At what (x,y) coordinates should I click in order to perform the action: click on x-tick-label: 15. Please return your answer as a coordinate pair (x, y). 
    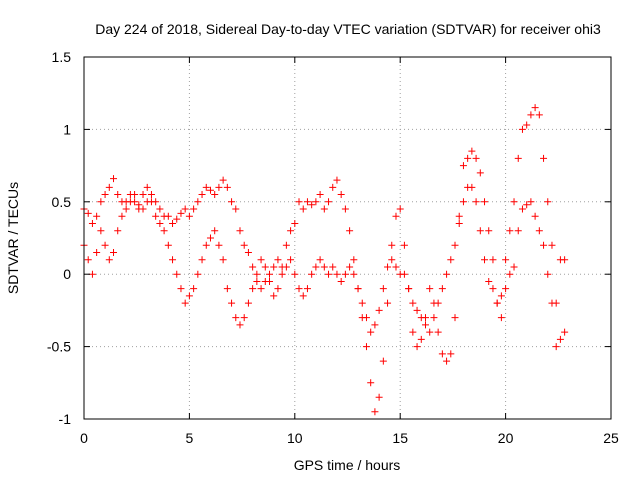
    Looking at the image, I should click on (400, 438).